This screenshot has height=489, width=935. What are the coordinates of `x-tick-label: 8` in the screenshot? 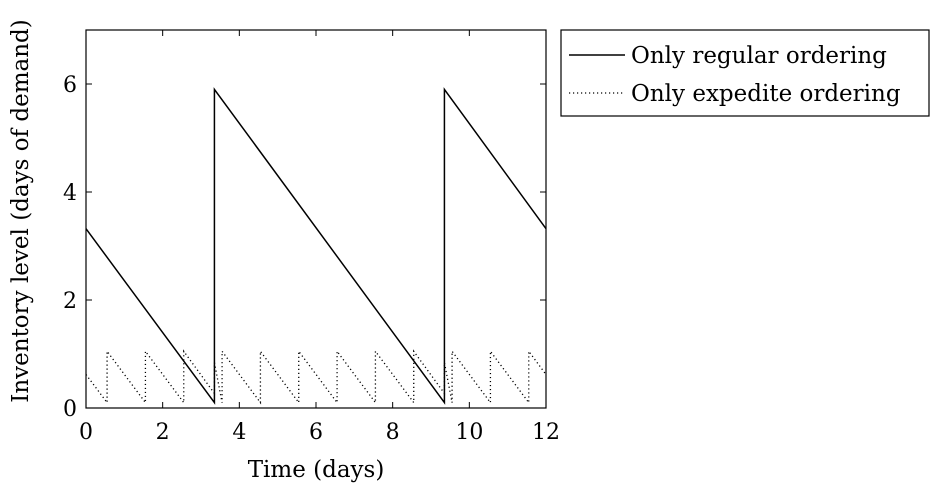 It's located at (393, 432).